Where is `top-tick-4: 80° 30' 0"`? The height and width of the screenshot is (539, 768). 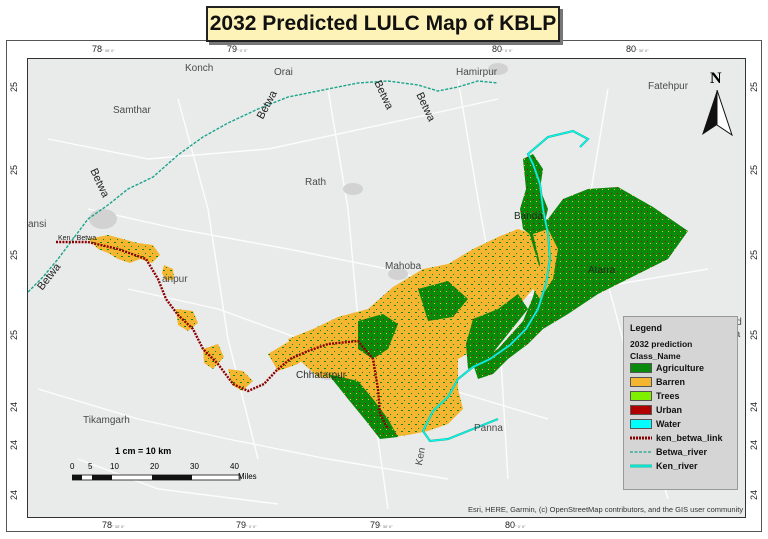
top-tick-4: 80° 30' 0" is located at coordinates (637, 49).